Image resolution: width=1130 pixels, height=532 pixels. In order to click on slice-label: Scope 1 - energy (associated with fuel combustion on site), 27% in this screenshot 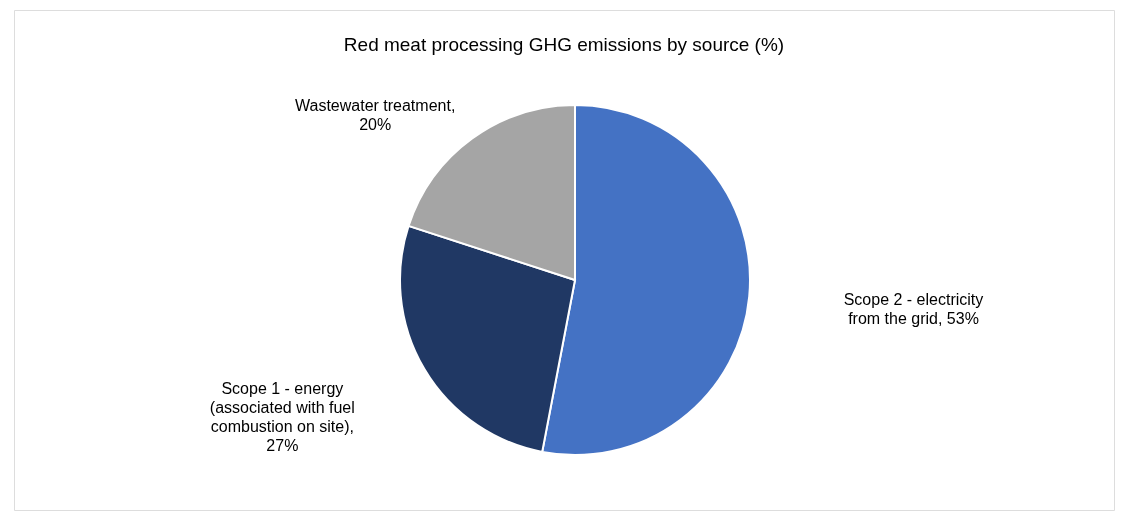, I will do `click(282, 417)`.